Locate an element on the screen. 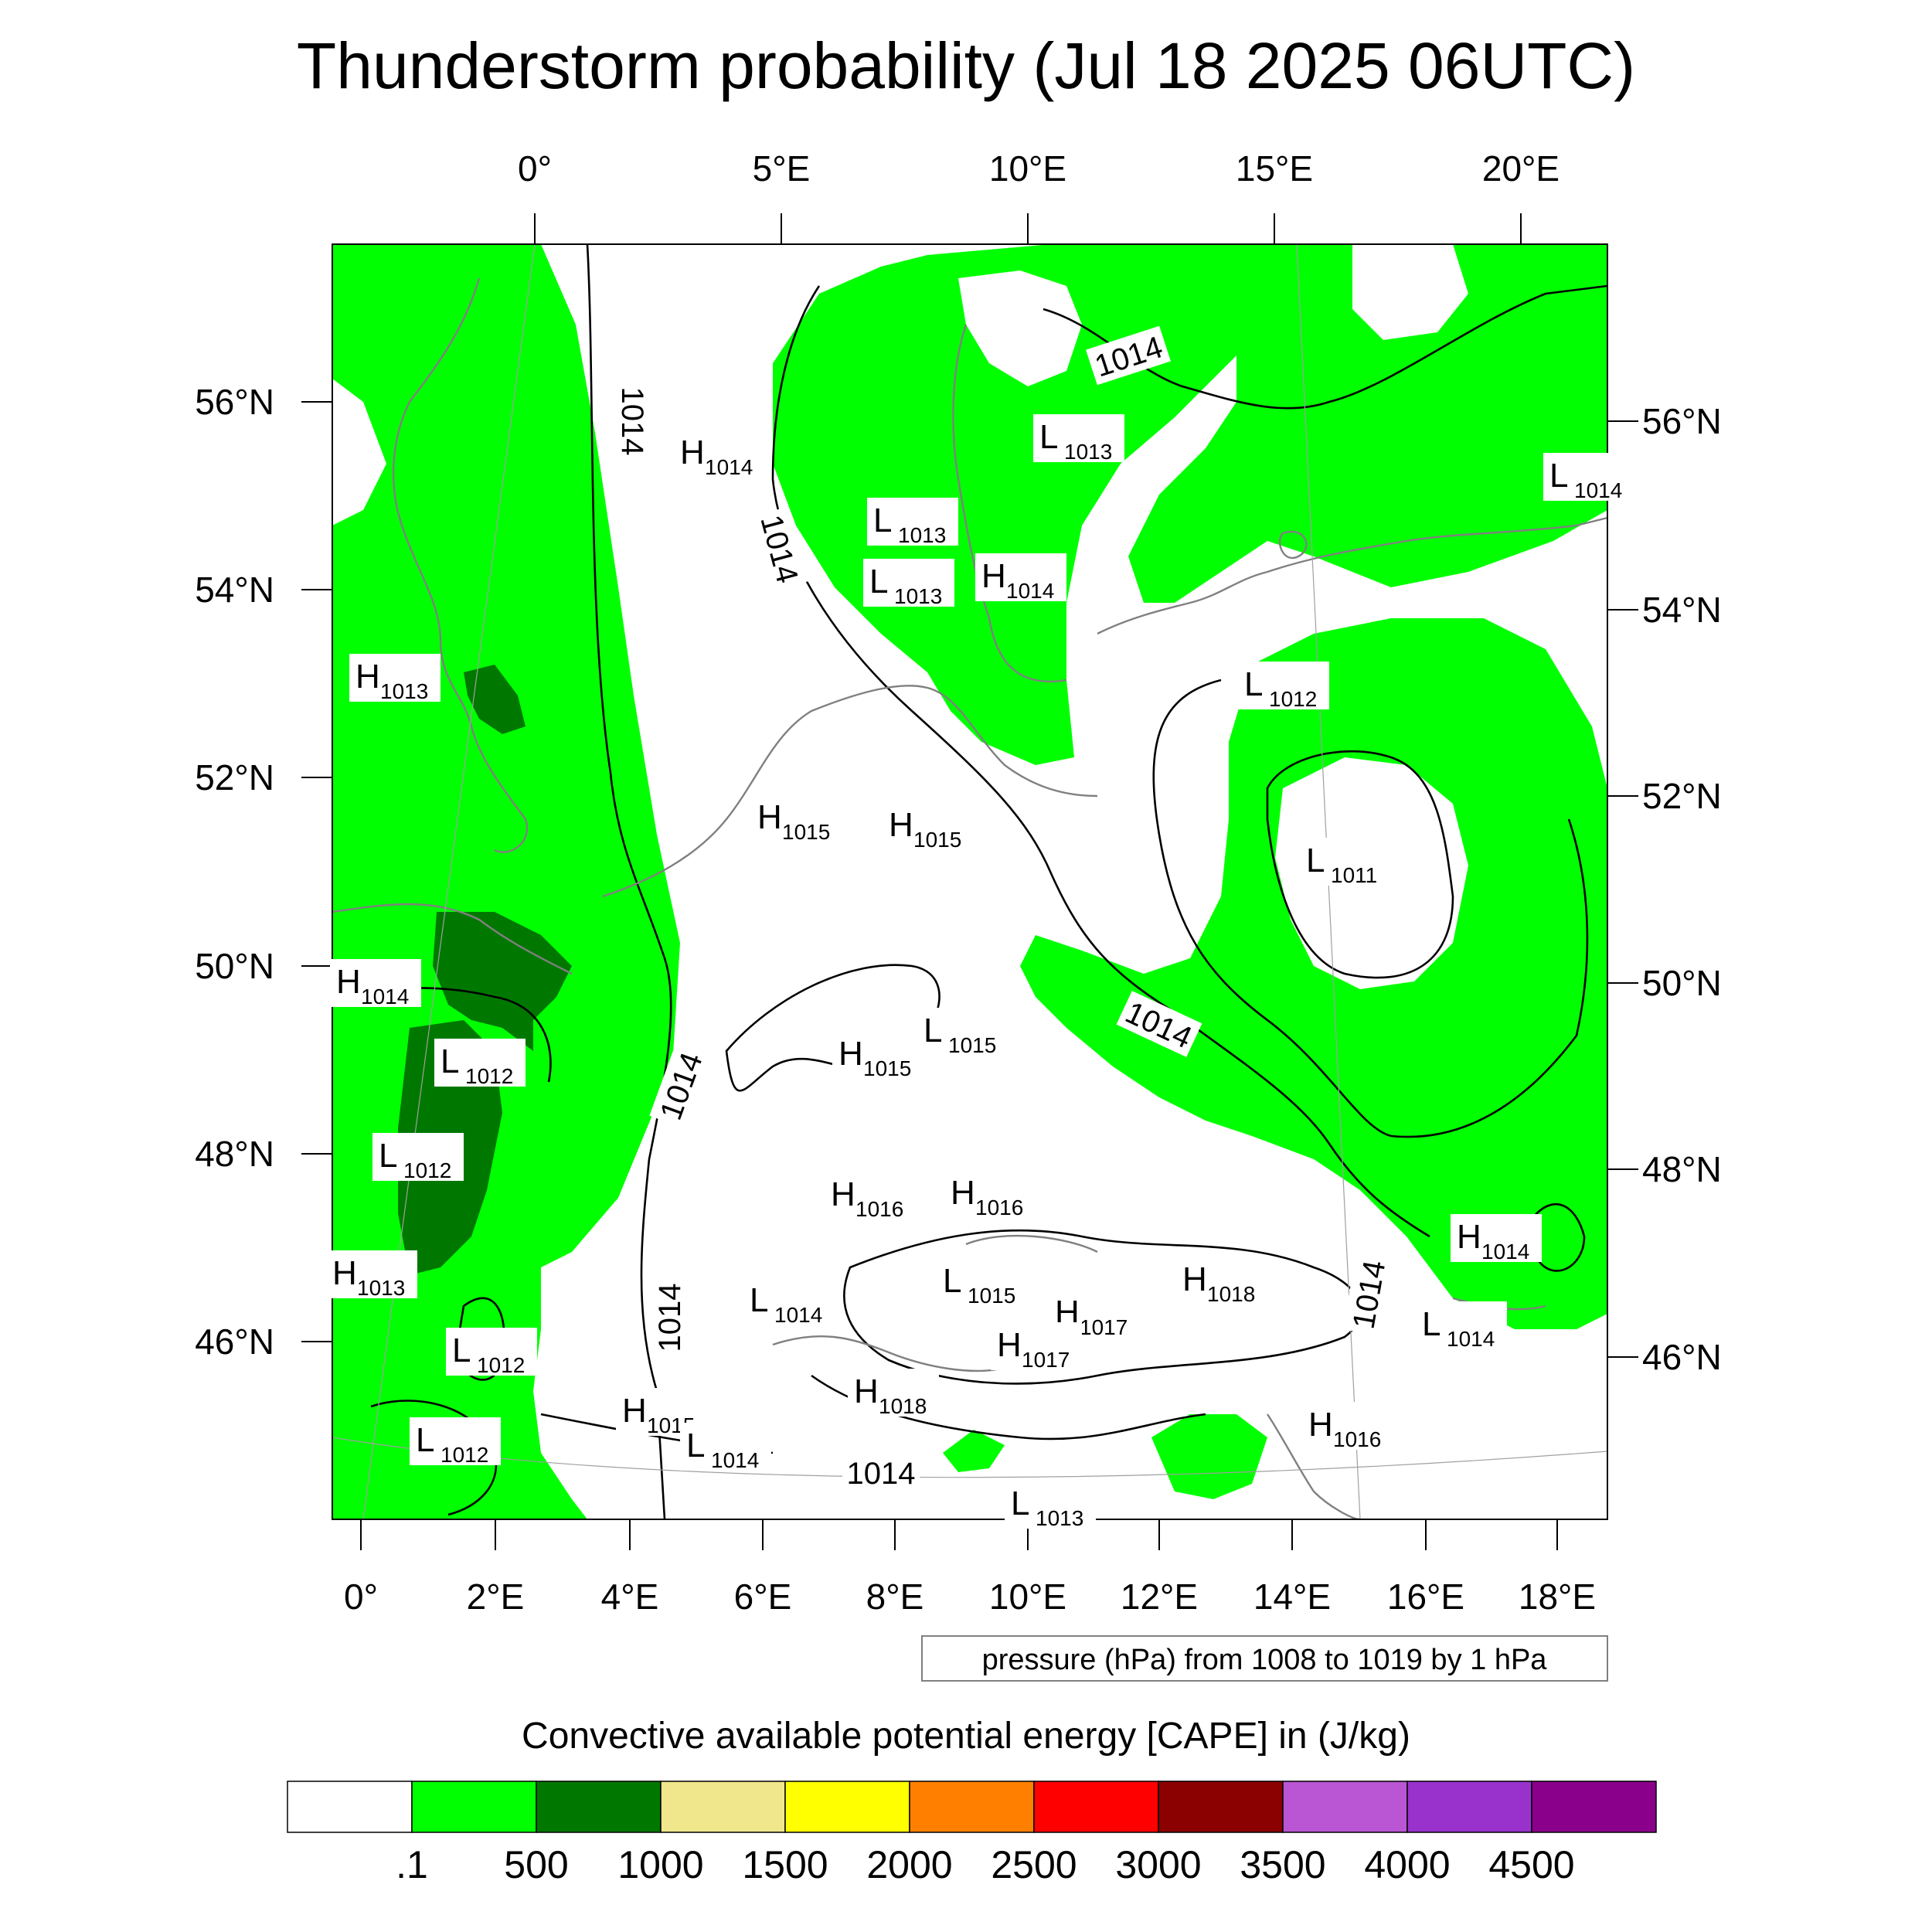 The image size is (1932, 1932). right-lat-label: 46°N is located at coordinates (1682, 1357).